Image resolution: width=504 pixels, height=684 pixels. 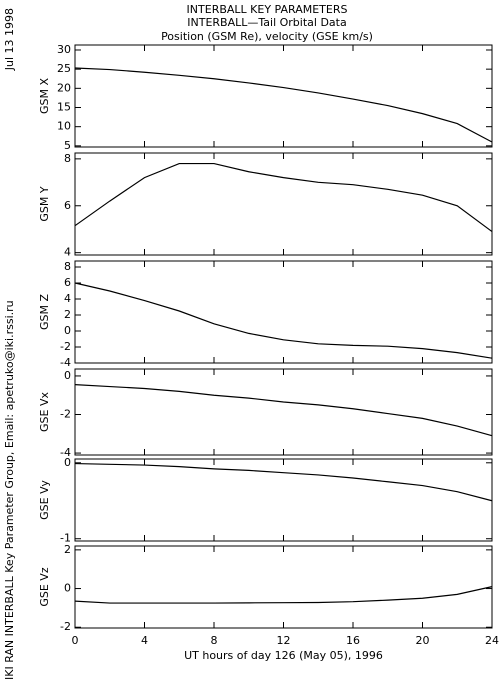 What do you see at coordinates (283, 655) in the screenshot?
I see `x-axis-label: UT hours of day 126 (May 05), 1996` at bounding box center [283, 655].